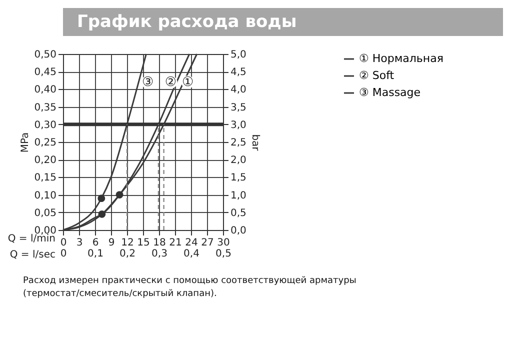  I want to click on x-tick-label: 0, so click(63, 243).